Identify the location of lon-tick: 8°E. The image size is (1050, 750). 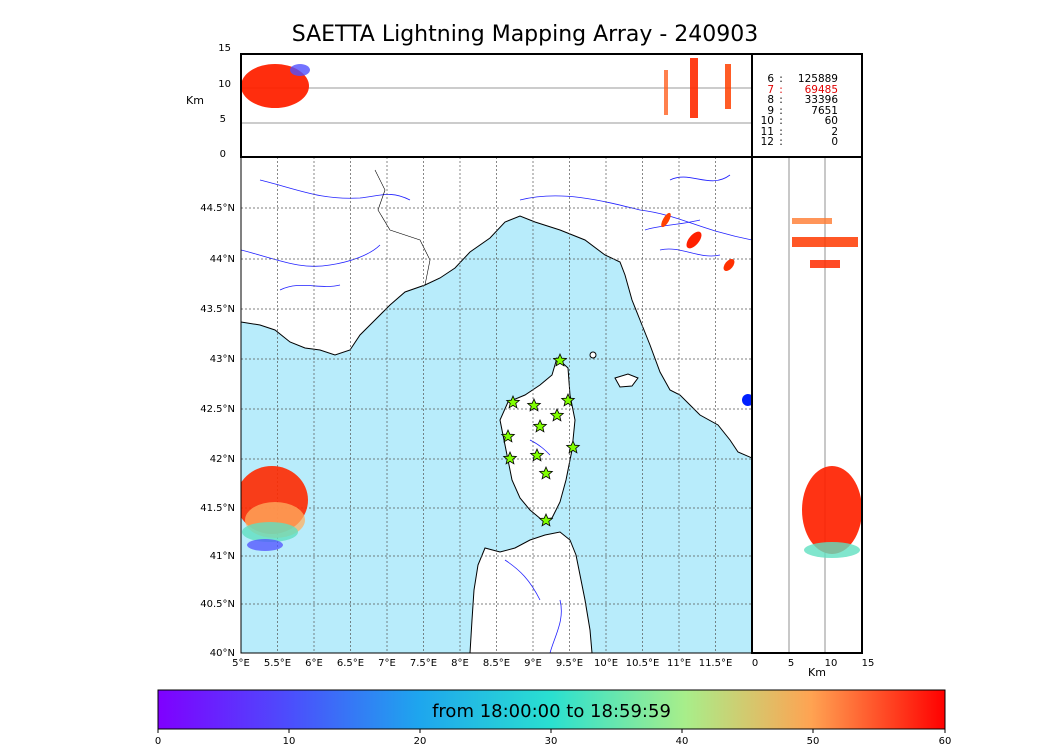
(460, 663).